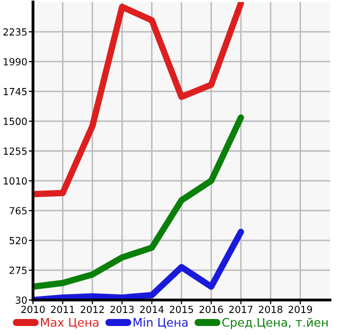 This screenshot has width=345, height=335. I want to click on y-tick-label: 520, so click(18, 240).